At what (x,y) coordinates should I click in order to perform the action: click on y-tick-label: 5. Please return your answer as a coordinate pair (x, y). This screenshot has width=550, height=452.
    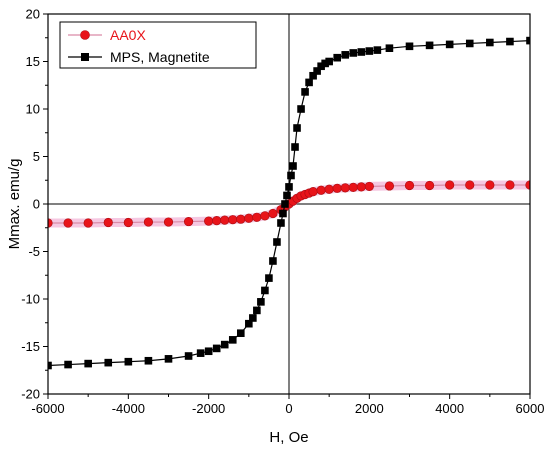
    Looking at the image, I should click on (36, 156).